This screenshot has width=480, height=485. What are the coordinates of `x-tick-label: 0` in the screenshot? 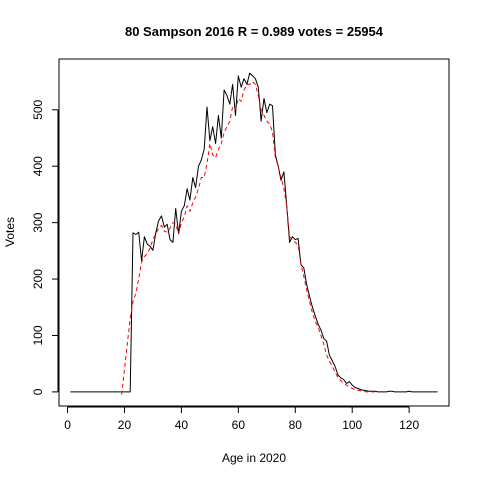 It's located at (67, 425).